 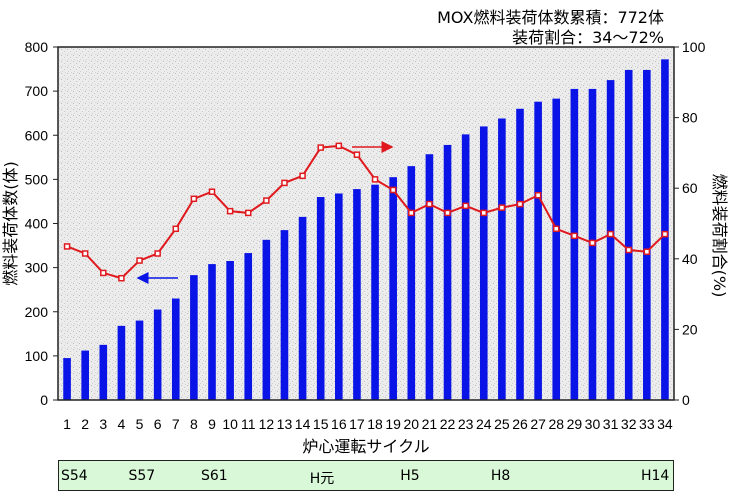 What do you see at coordinates (158, 424) in the screenshot?
I see `x-tick-label-6: 6` at bounding box center [158, 424].